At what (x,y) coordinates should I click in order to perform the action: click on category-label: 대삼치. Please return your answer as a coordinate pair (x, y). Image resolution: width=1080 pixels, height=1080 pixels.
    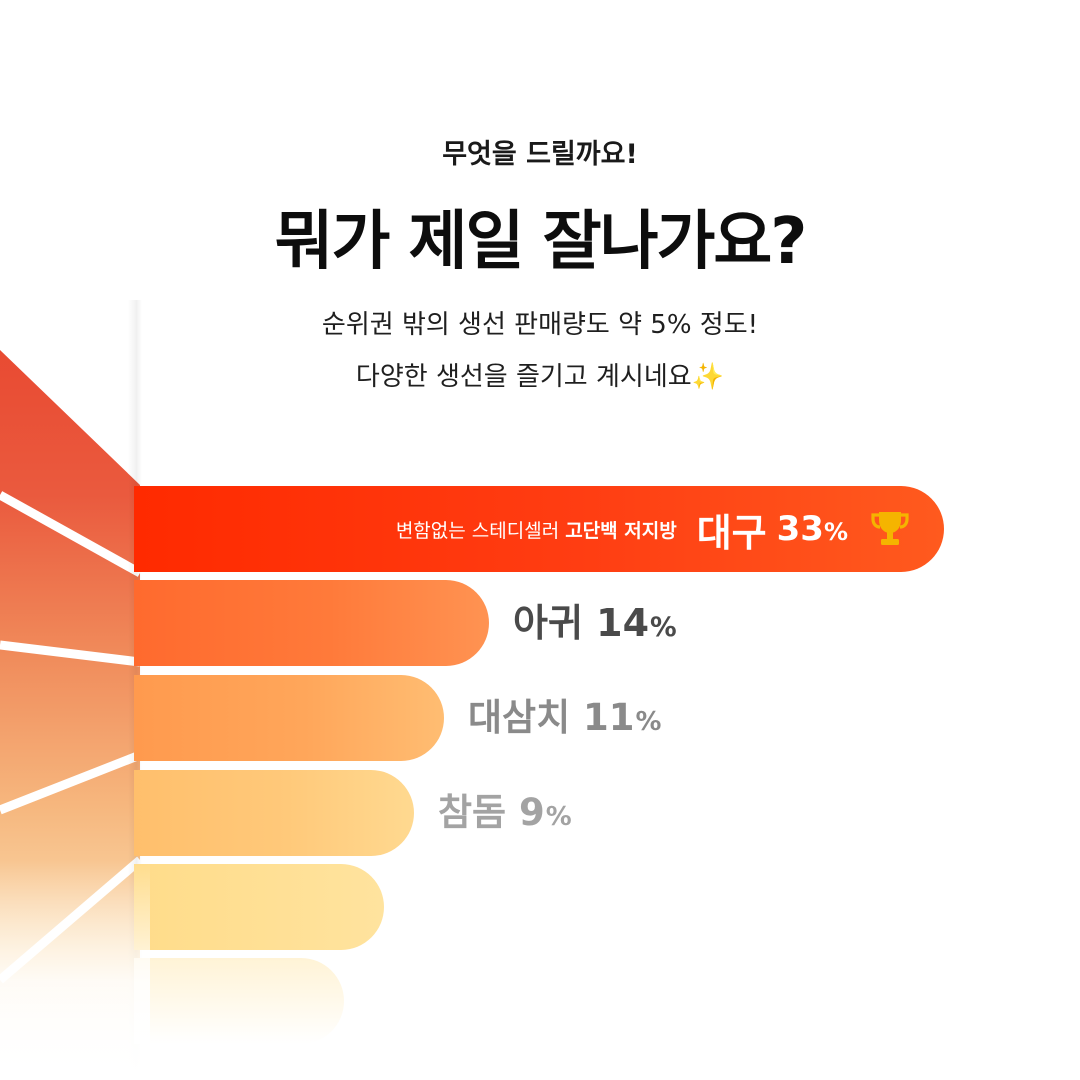
    Looking at the image, I should click on (519, 717).